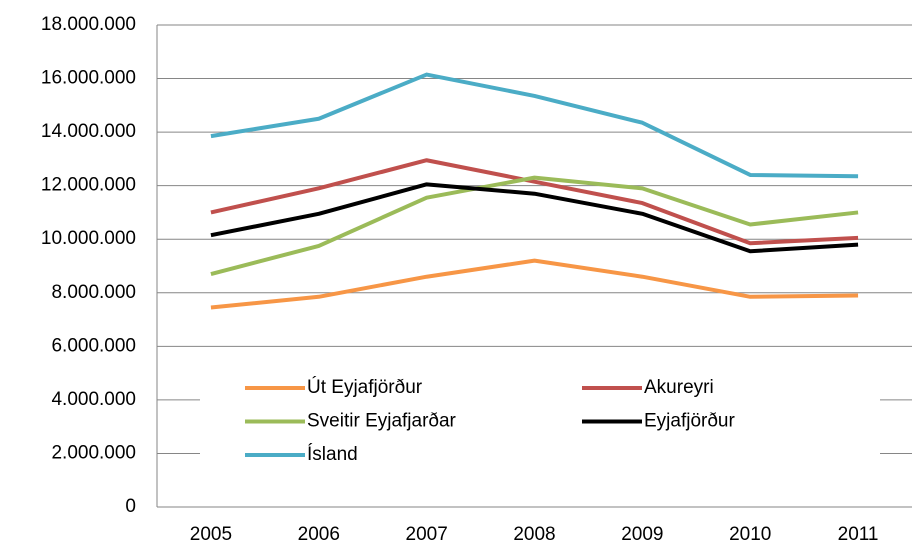 The image size is (912, 551). Describe the element at coordinates (93, 452) in the screenshot. I see `y-tick-label: 2.000.000` at that location.